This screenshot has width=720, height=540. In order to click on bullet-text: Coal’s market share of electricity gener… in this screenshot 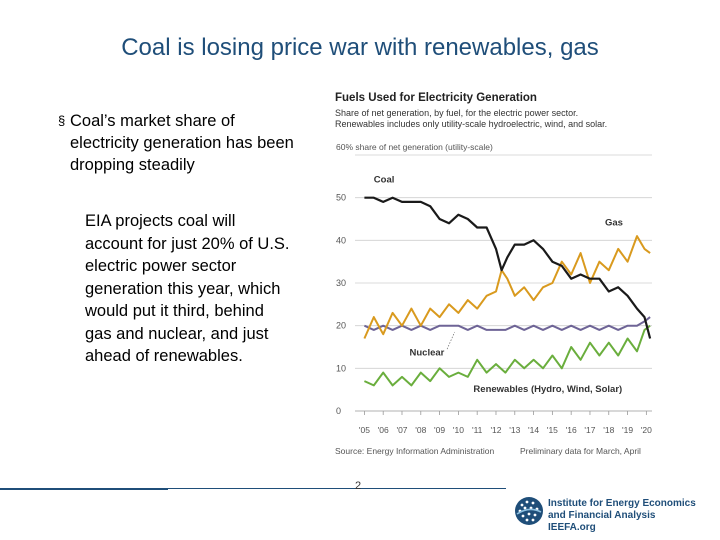, I will do `click(182, 143)`.